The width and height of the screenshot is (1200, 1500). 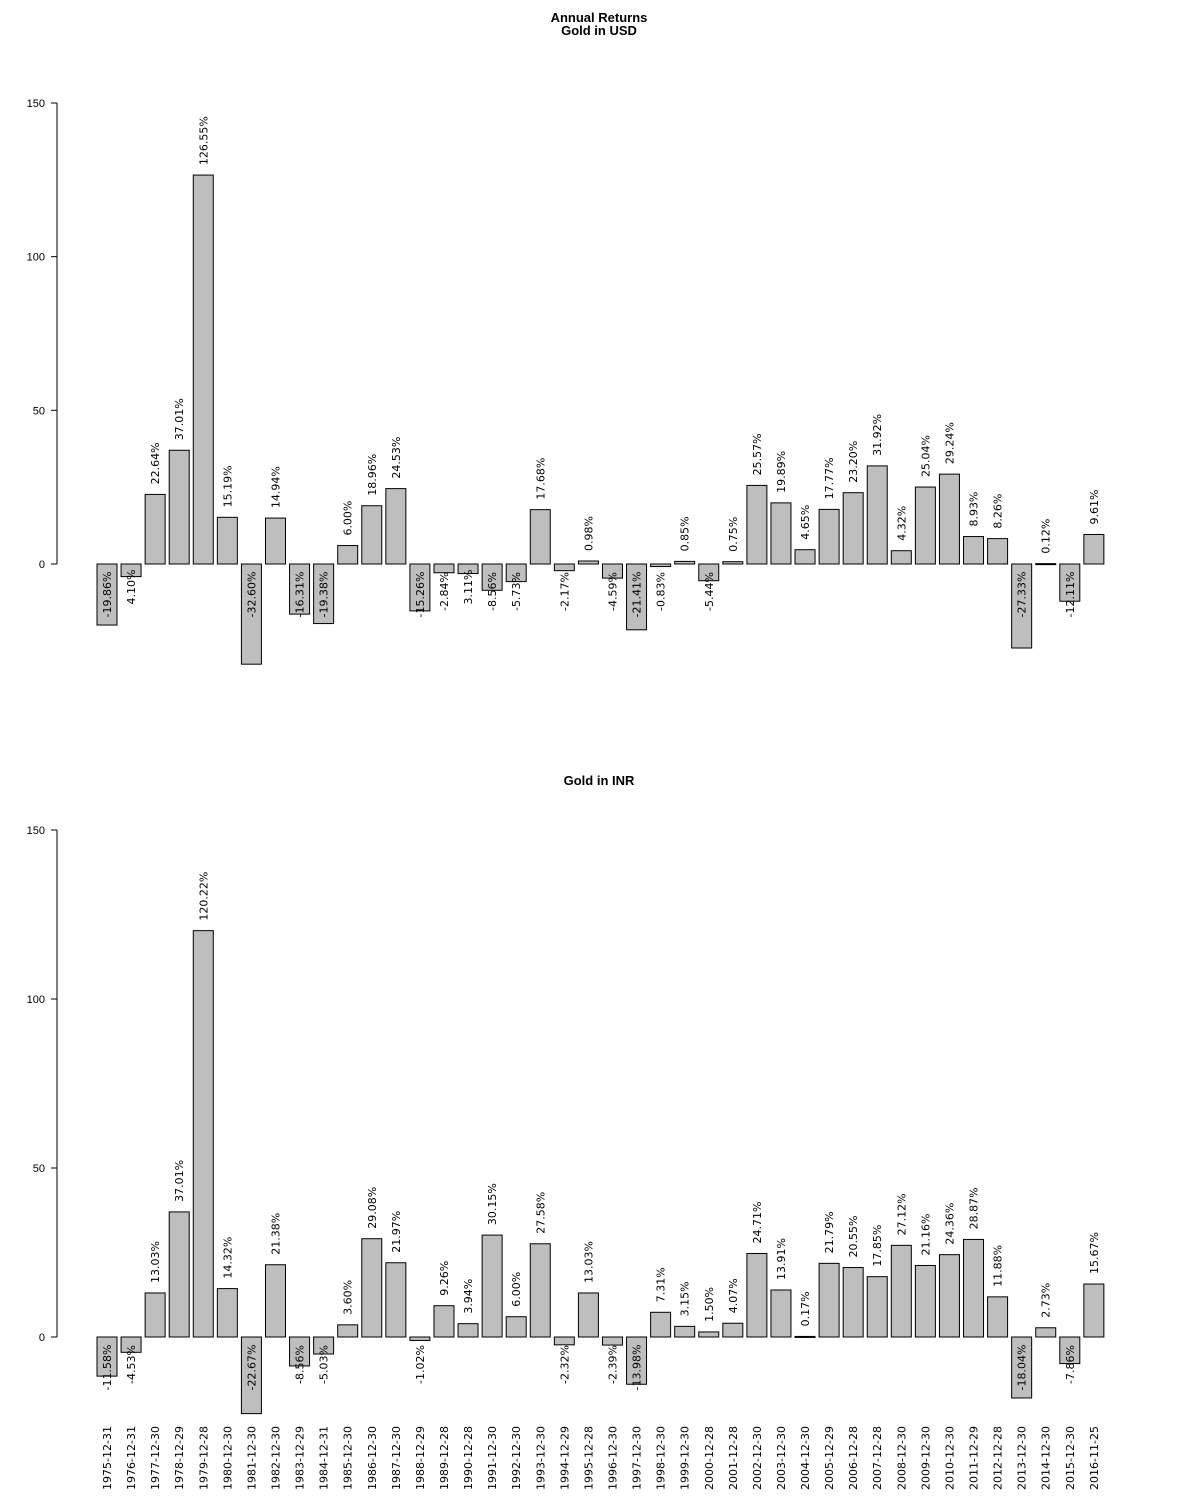 I want to click on inr-value-label: 24.71%, so click(x=757, y=1223).